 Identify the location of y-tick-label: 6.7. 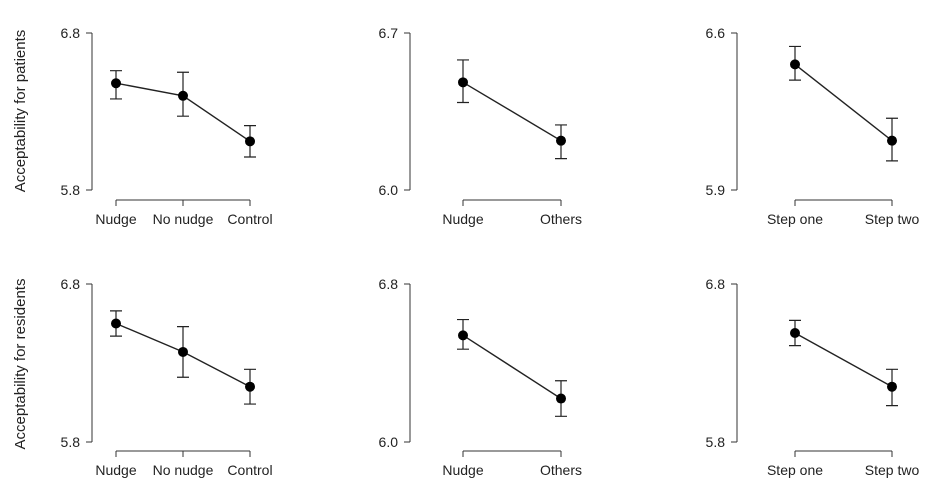
(389, 33).